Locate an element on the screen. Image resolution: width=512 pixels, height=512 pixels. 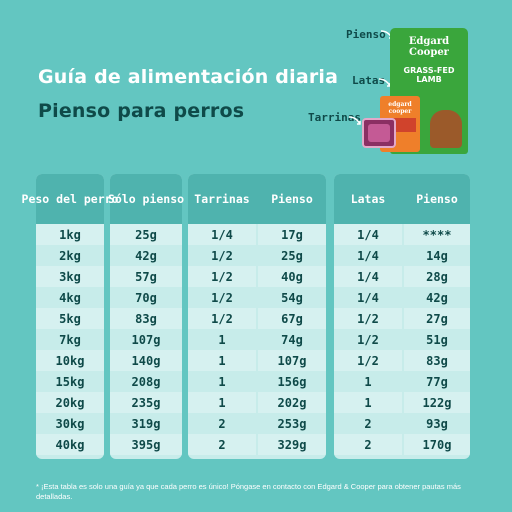
product-label-tarrinas: Tarrinas is located at coordinates (334, 117).